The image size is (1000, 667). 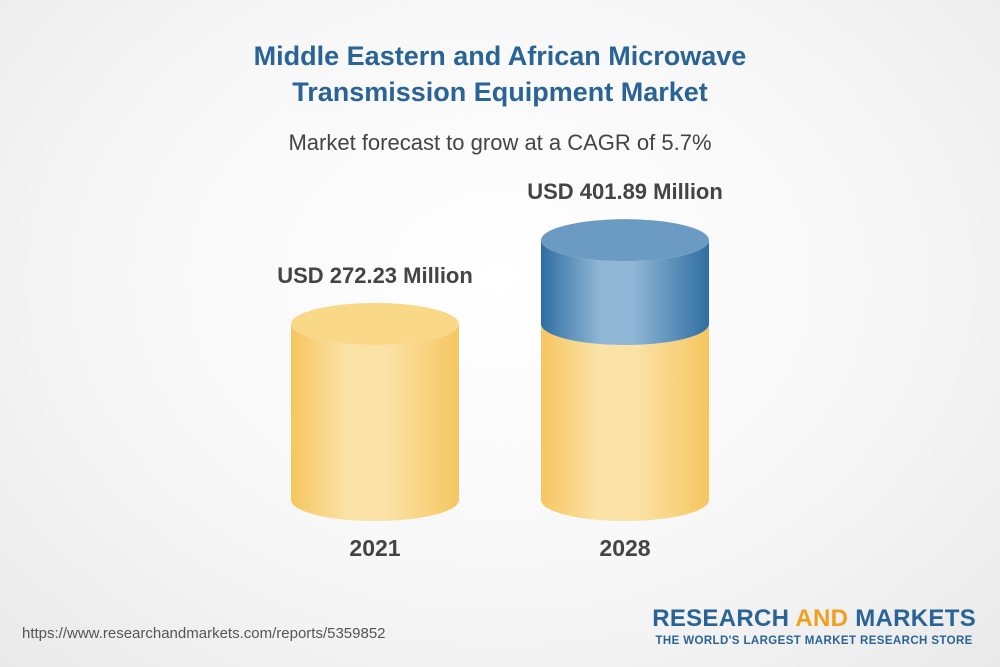 I want to click on value-label-2028: USD 401.89 Million, so click(x=625, y=191).